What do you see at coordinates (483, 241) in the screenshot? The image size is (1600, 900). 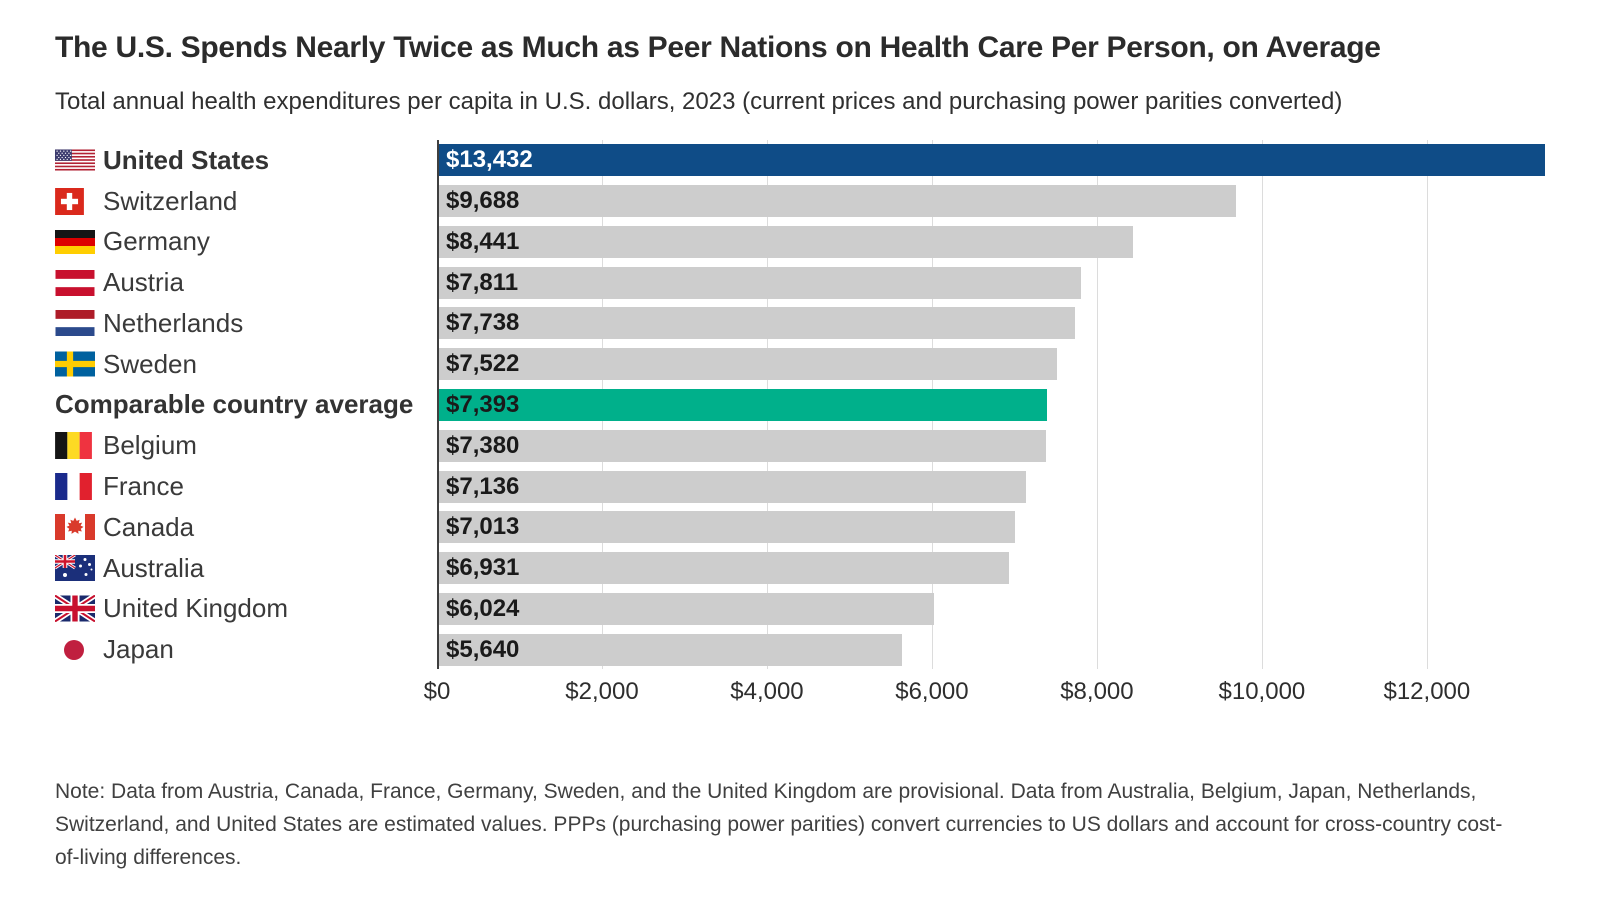 I see `bar-value-label: $8,441` at bounding box center [483, 241].